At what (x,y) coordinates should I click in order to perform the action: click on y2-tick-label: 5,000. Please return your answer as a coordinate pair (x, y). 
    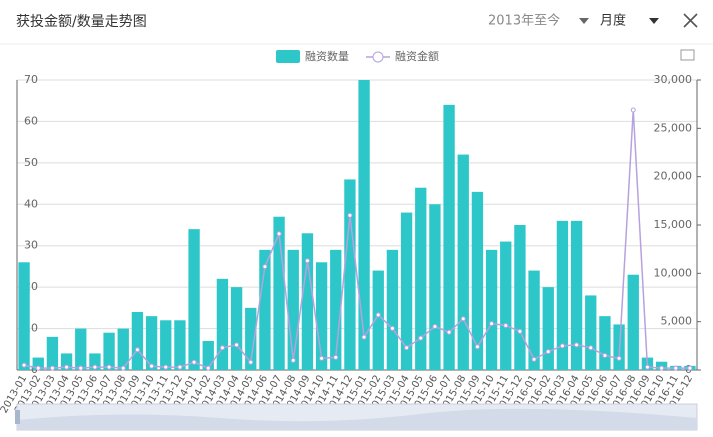
    Looking at the image, I should click on (677, 321).